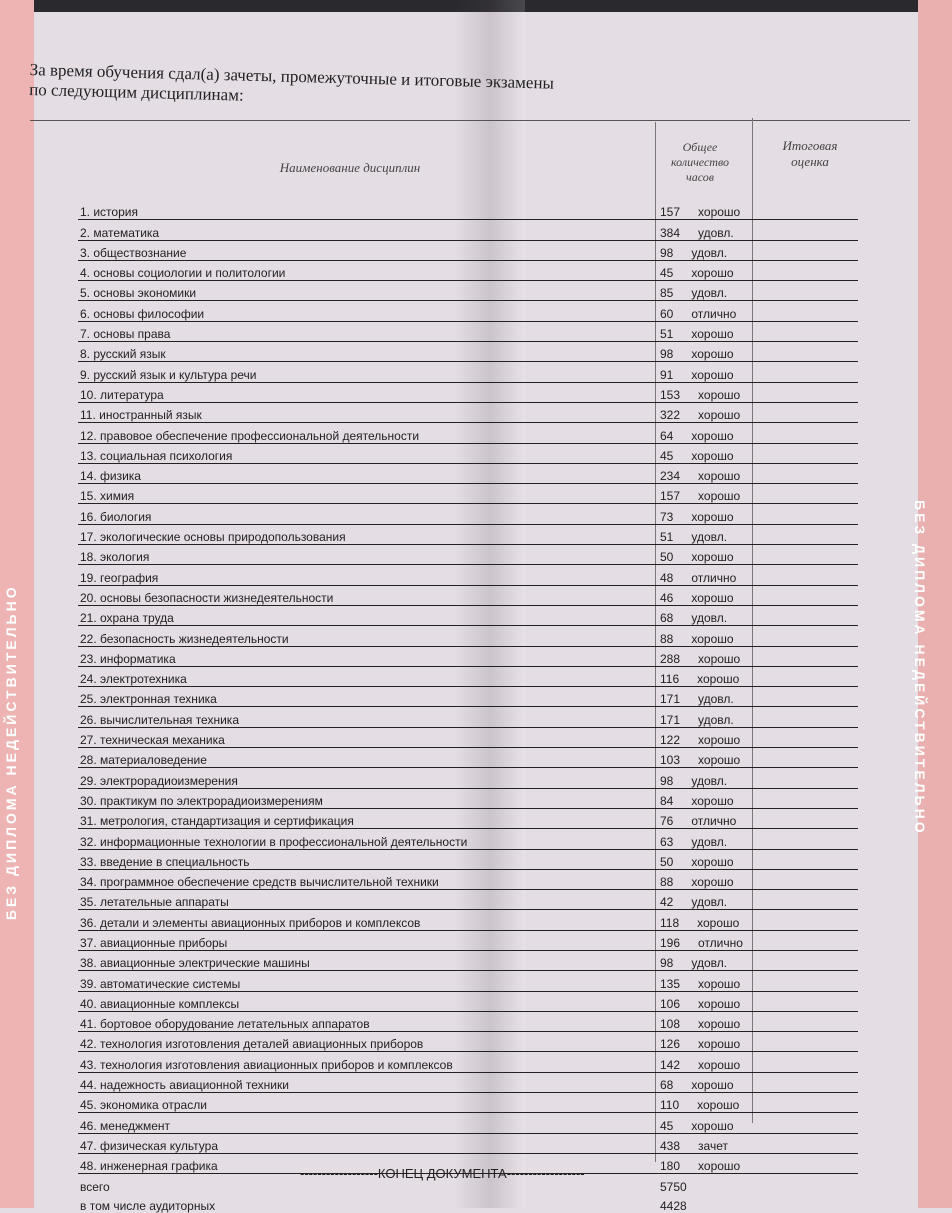 Image resolution: width=952 pixels, height=1213 pixels. I want to click on cell-name: 16. биология, so click(116, 516).